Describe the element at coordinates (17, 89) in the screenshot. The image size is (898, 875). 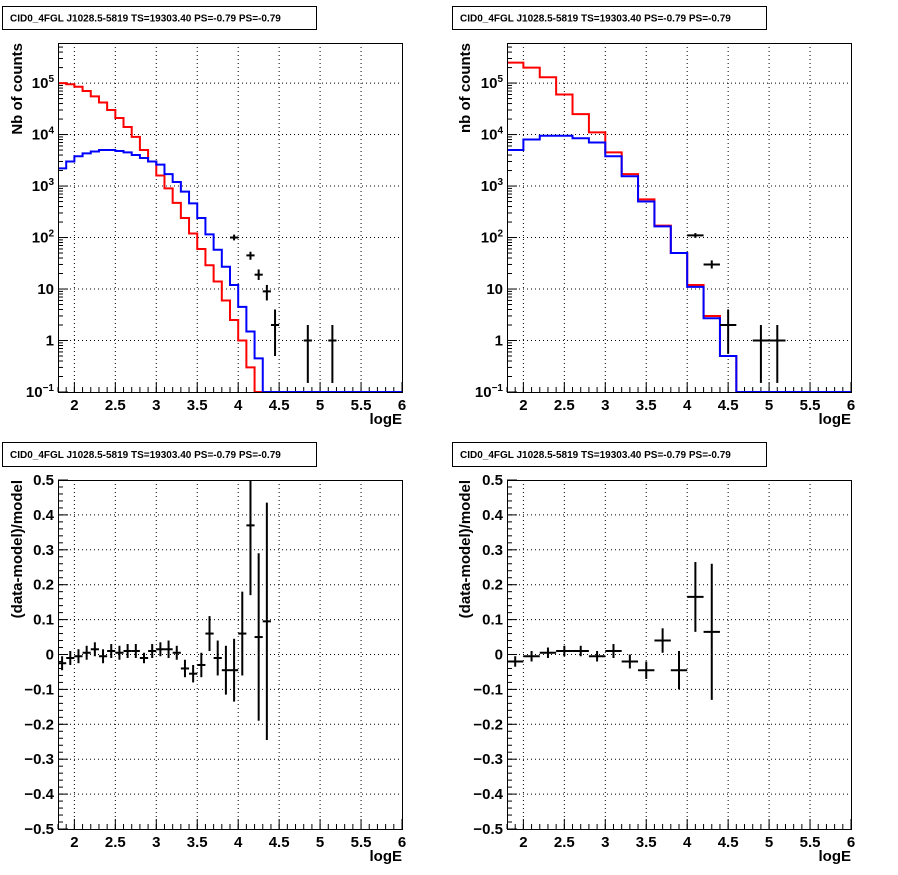
I see `y-axis-title: Nb of counts` at that location.